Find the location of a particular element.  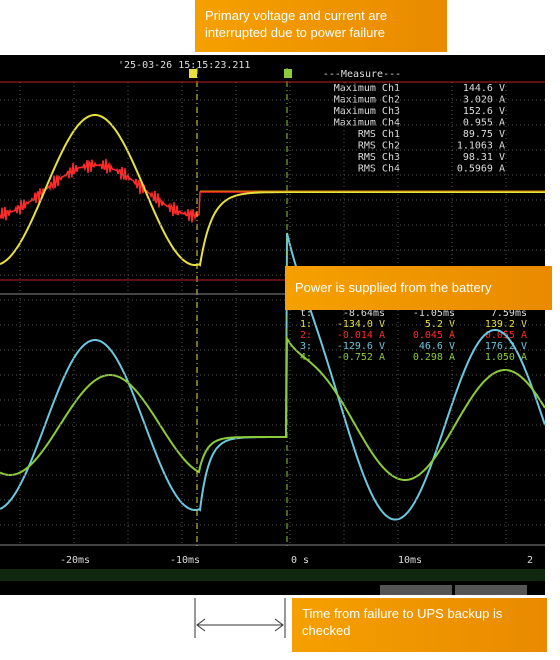

time-label: 10ms is located at coordinates (410, 560).